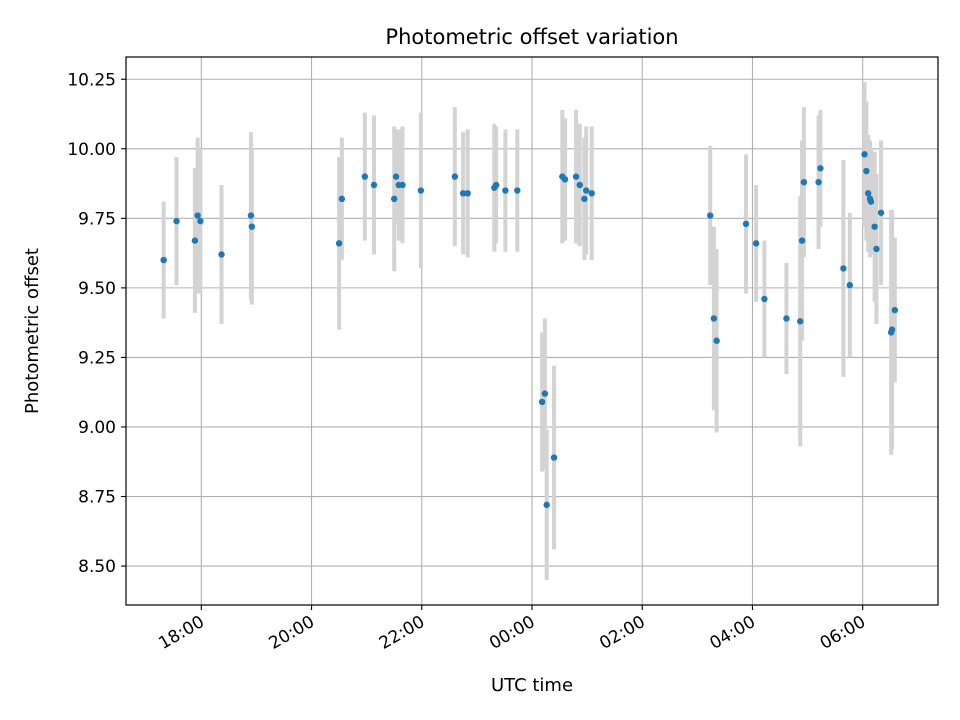 The image size is (960, 720). I want to click on x-axis-title: UTC time, so click(532, 685).